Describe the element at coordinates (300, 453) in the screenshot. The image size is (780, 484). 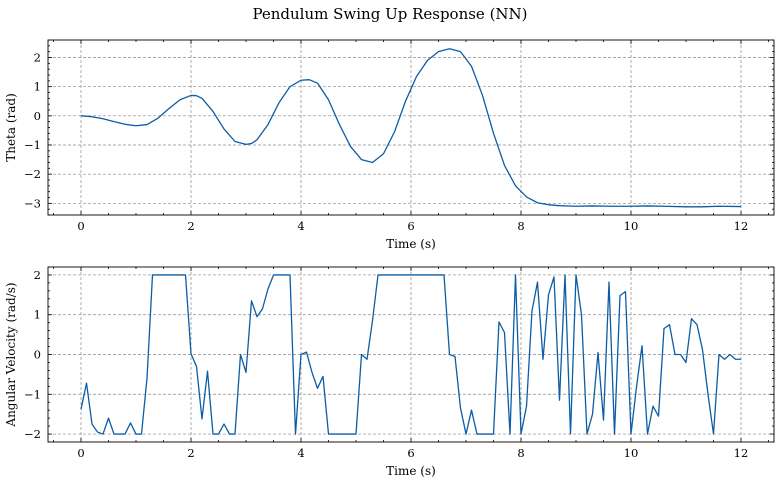
I see `angvel-x-tick-label: 4` at that location.